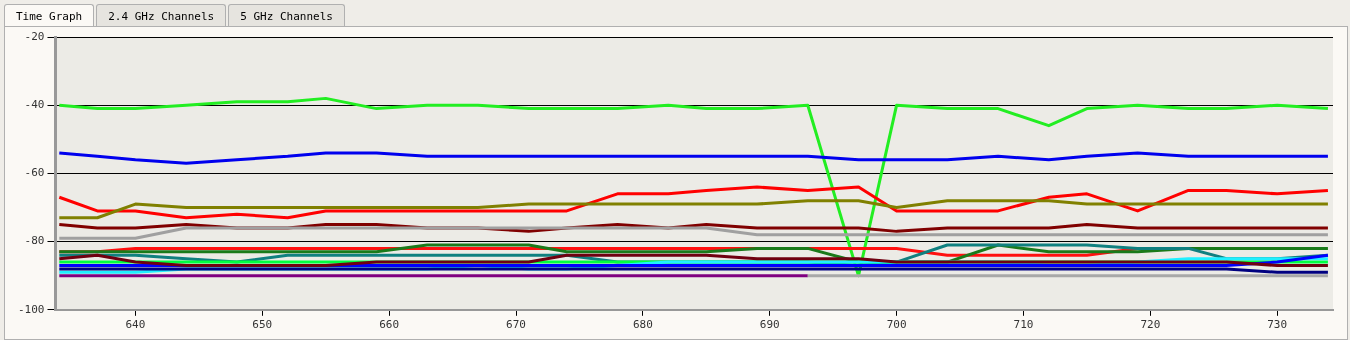 This screenshot has width=1350, height=340. Describe the element at coordinates (34, 105) in the screenshot. I see `y-tick-label: -40` at that location.